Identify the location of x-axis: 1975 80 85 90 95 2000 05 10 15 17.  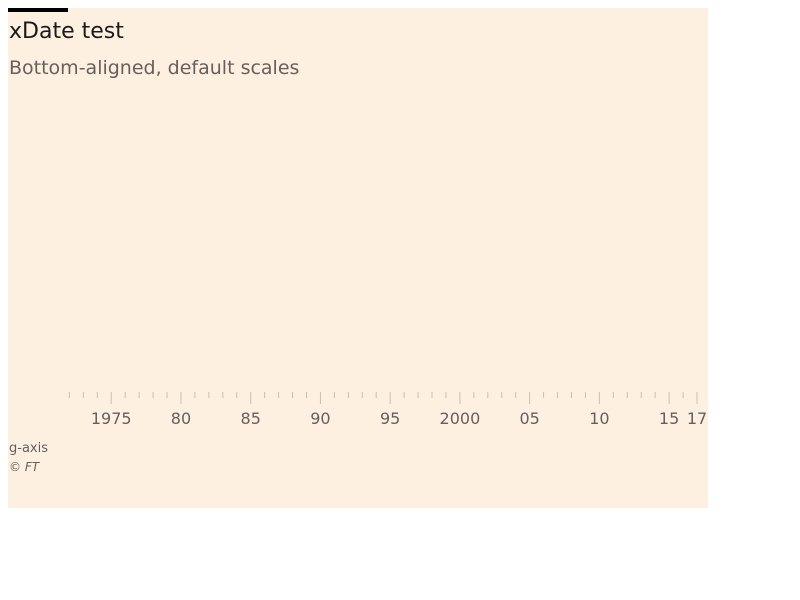
(387, 410).